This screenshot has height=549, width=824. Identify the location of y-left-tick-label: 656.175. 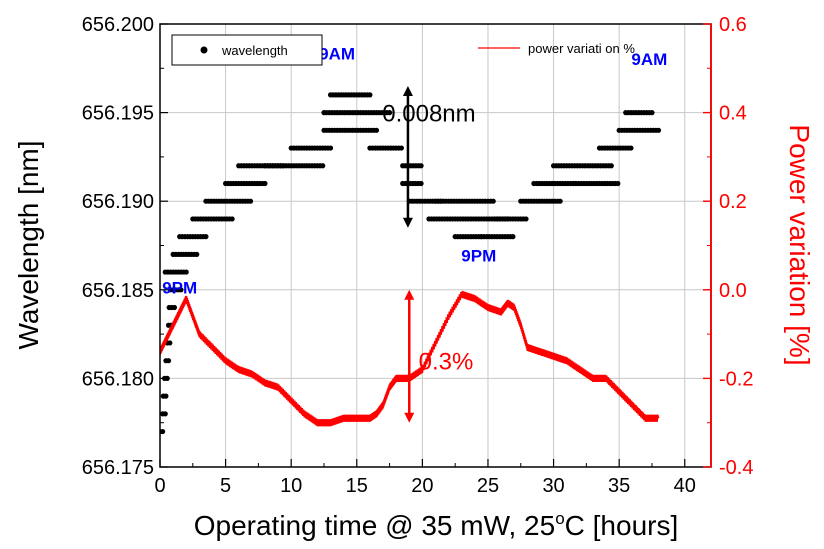
(118, 468).